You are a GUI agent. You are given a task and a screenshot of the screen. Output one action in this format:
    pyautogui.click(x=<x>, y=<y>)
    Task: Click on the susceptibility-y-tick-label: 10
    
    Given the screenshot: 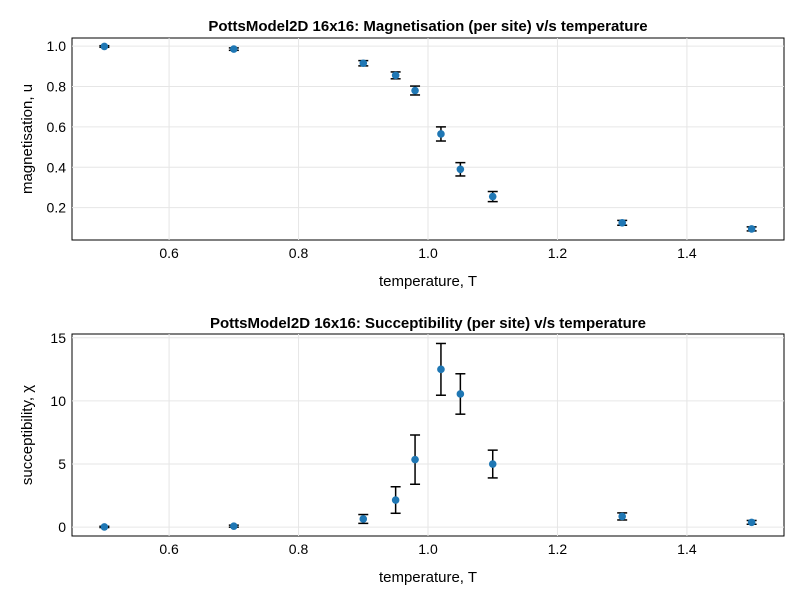 What is the action you would take?
    pyautogui.click(x=58, y=401)
    